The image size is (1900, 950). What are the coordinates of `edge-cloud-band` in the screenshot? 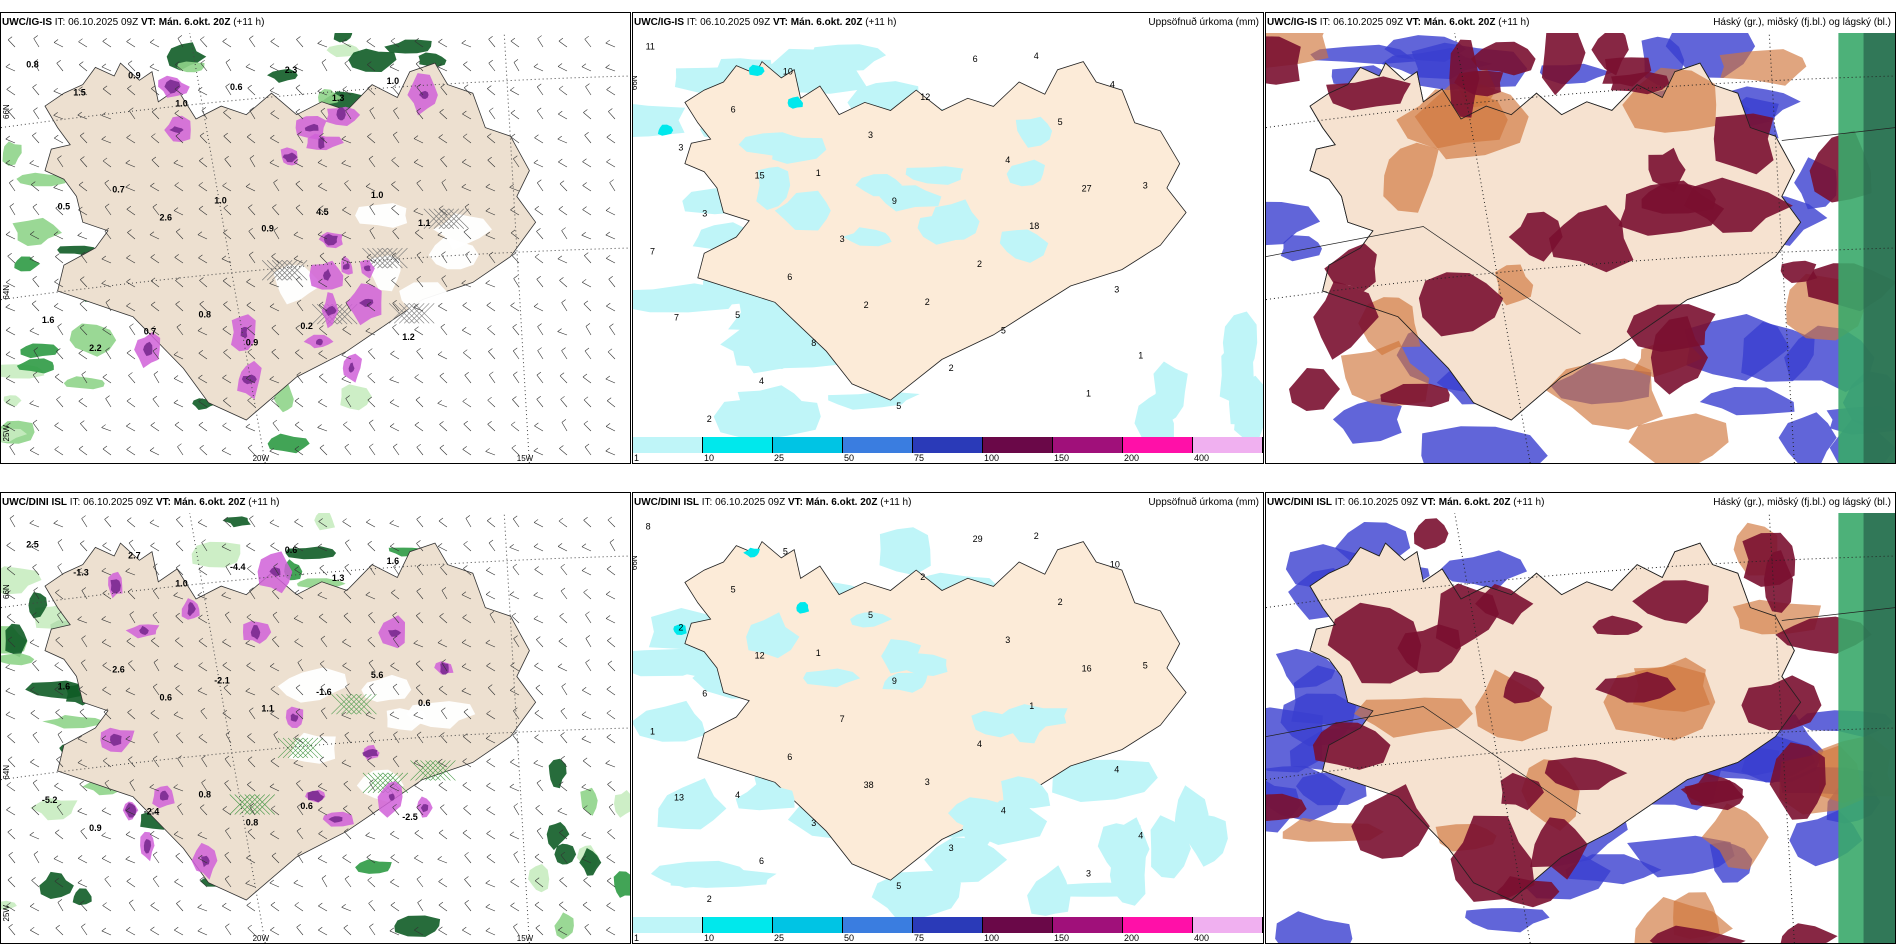 It's located at (1879, 248).